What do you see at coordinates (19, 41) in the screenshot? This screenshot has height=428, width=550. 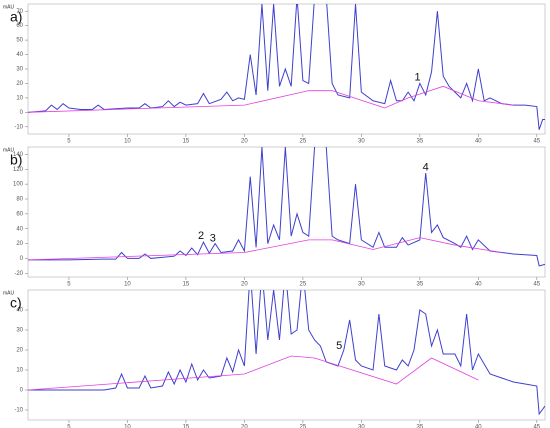 I see `y-tick-label: 50` at bounding box center [19, 41].